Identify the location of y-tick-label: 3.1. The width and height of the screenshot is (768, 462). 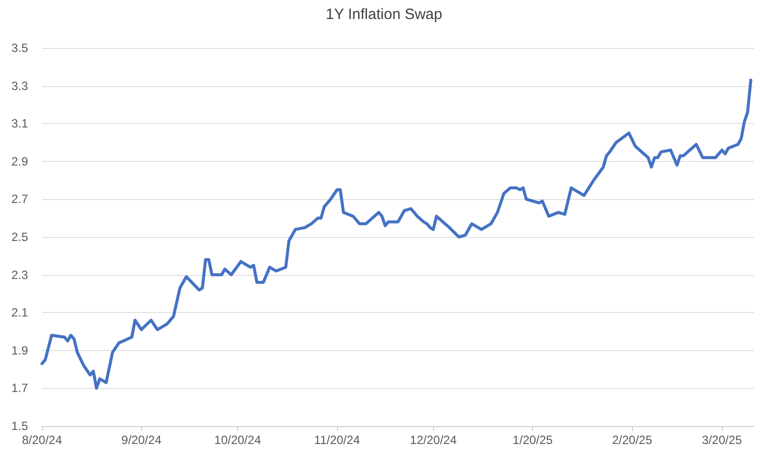
(19, 123).